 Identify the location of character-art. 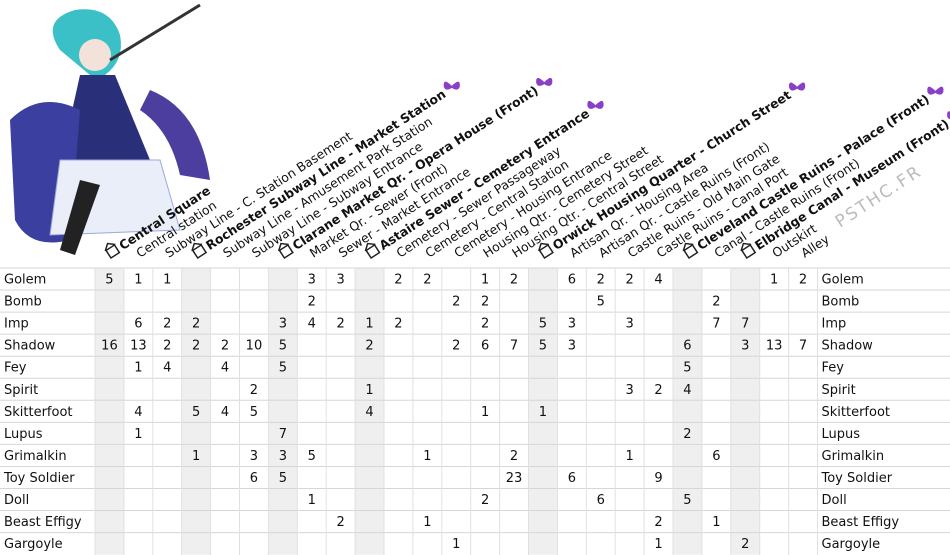
(110, 129).